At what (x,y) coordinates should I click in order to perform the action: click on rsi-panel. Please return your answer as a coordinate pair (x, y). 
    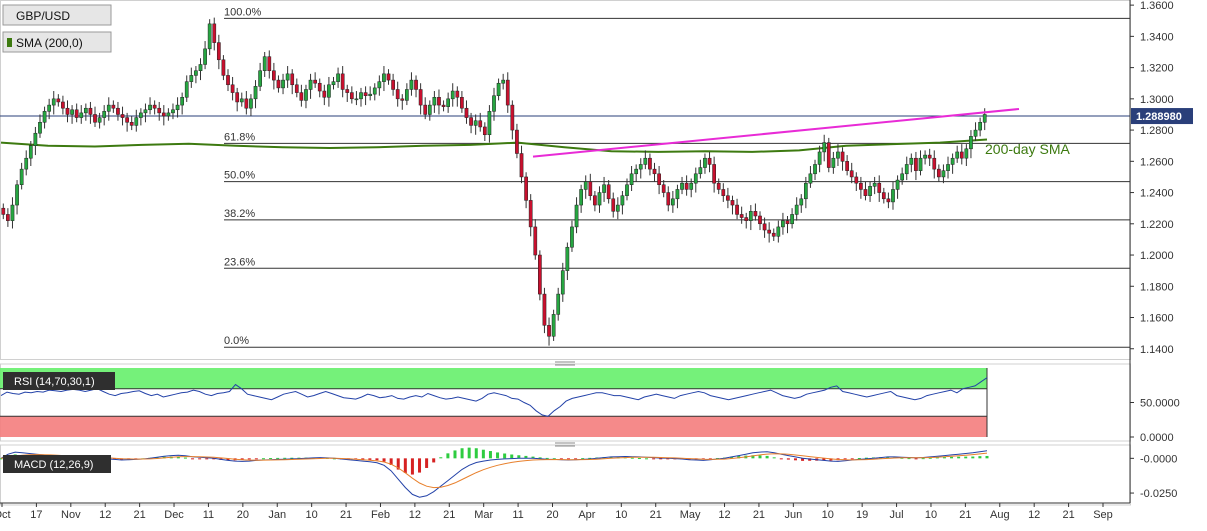
    Looking at the image, I should click on (494, 402).